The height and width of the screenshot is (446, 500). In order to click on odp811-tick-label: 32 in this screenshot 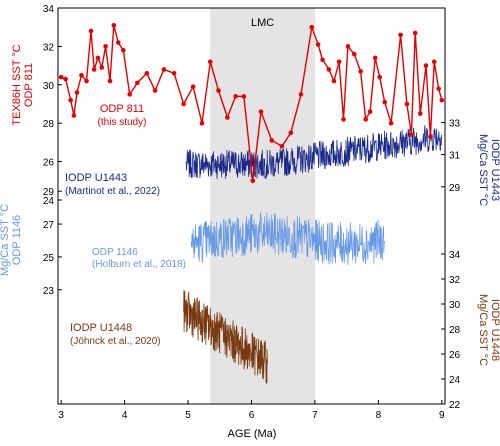, I will do `click(49, 47)`.